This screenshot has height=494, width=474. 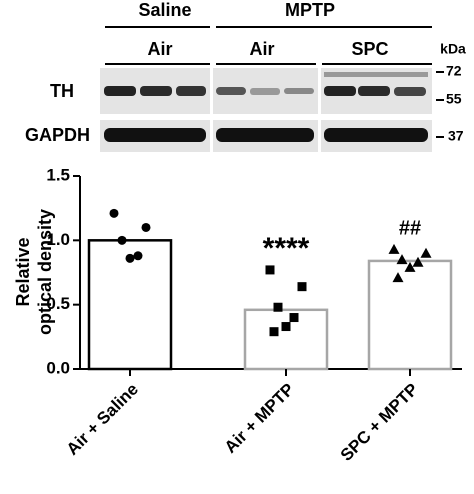 I want to click on x-tick-label: Air + MPTP, so click(x=259, y=418).